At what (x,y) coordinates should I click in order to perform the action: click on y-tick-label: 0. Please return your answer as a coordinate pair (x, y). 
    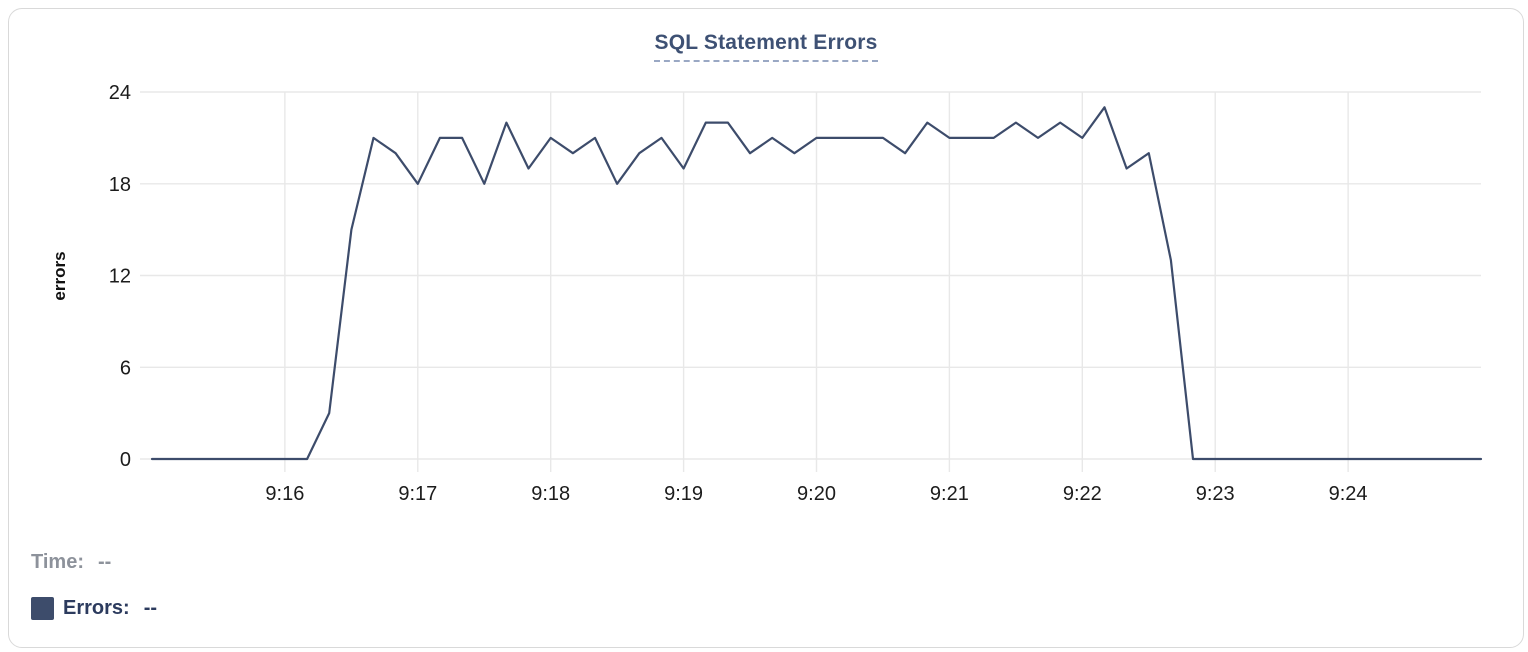
    Looking at the image, I should click on (125, 460).